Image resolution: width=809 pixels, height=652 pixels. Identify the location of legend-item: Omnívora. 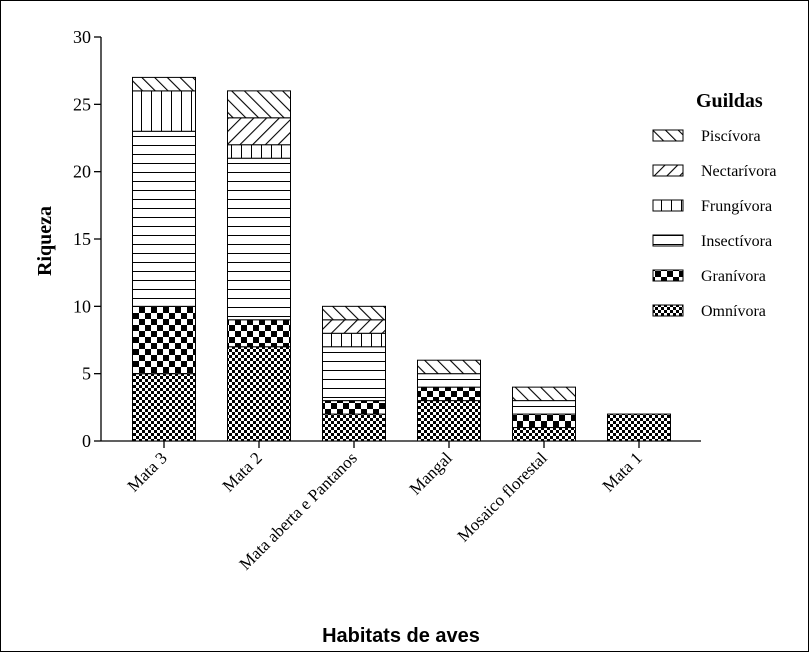
(709, 311).